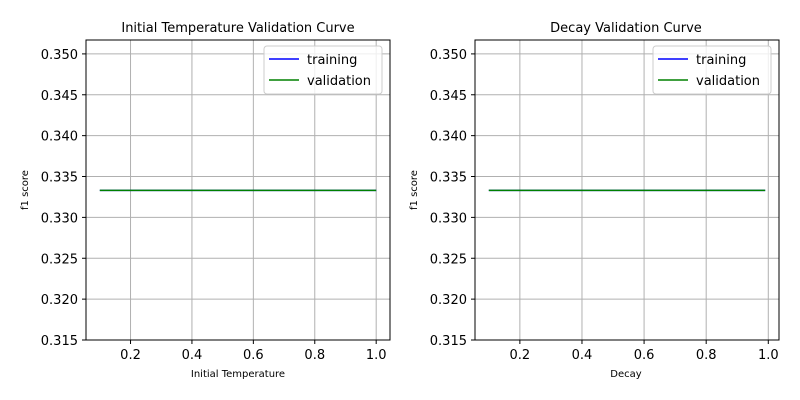 The height and width of the screenshot is (400, 800). Describe the element at coordinates (625, 374) in the screenshot. I see `x-axis-label: Decay` at that location.